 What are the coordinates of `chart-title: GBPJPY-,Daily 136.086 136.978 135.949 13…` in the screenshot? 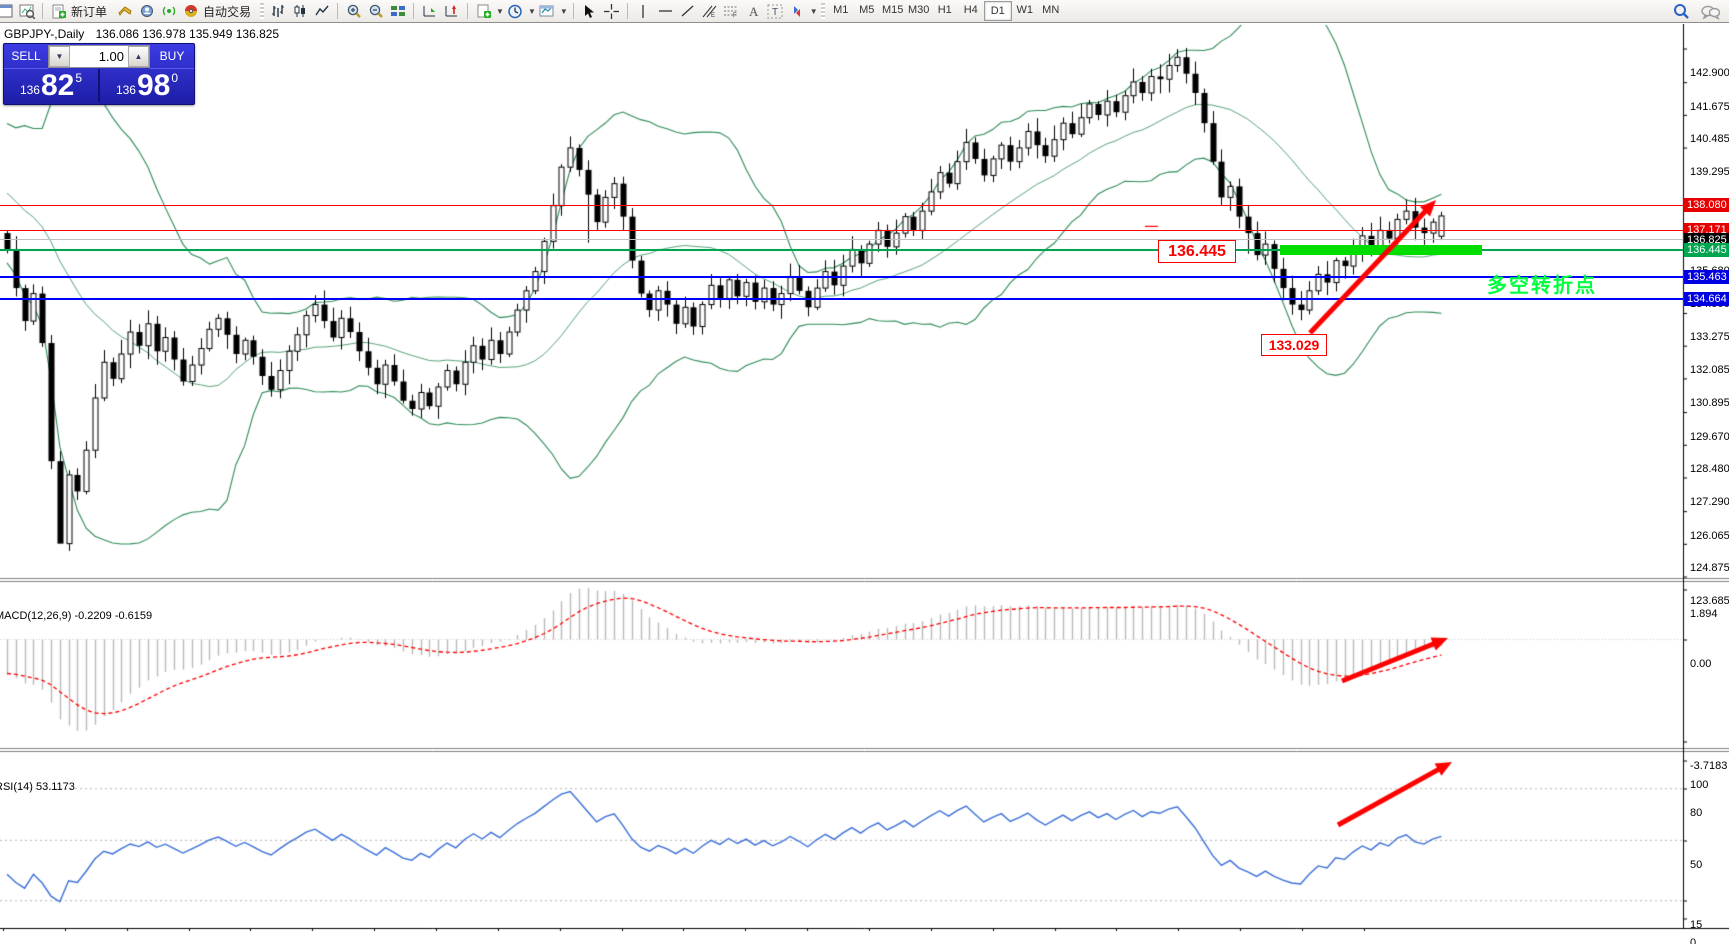 It's located at (141, 34).